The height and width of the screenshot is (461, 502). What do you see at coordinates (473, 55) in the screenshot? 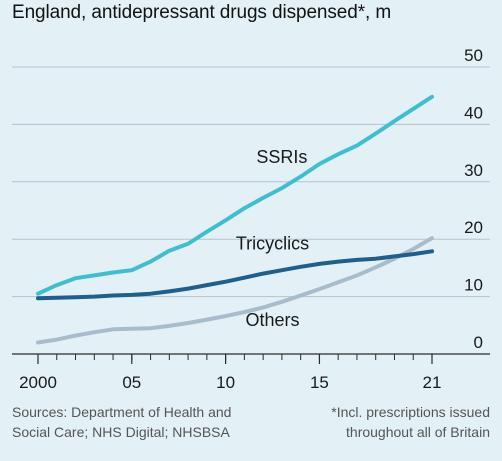
I see `y-tick-label: 50` at bounding box center [473, 55].